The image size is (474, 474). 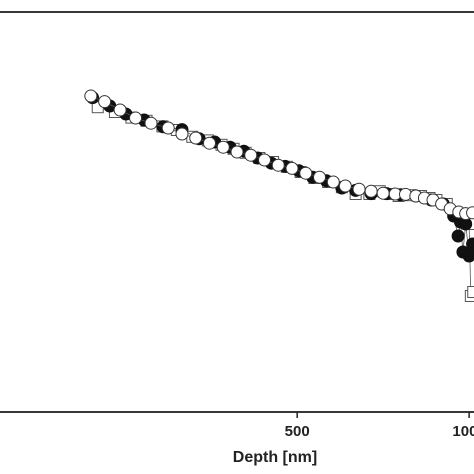 What do you see at coordinates (275, 457) in the screenshot?
I see `x-axis-label: Depth [nm]` at bounding box center [275, 457].